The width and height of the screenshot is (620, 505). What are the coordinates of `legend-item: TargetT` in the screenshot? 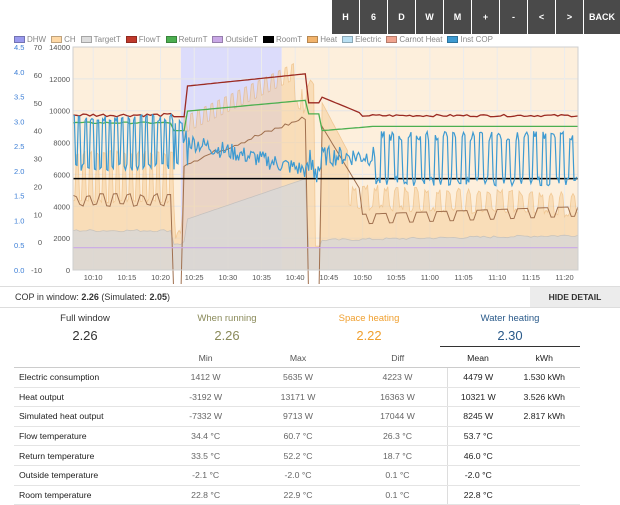 It's located at (100, 39).